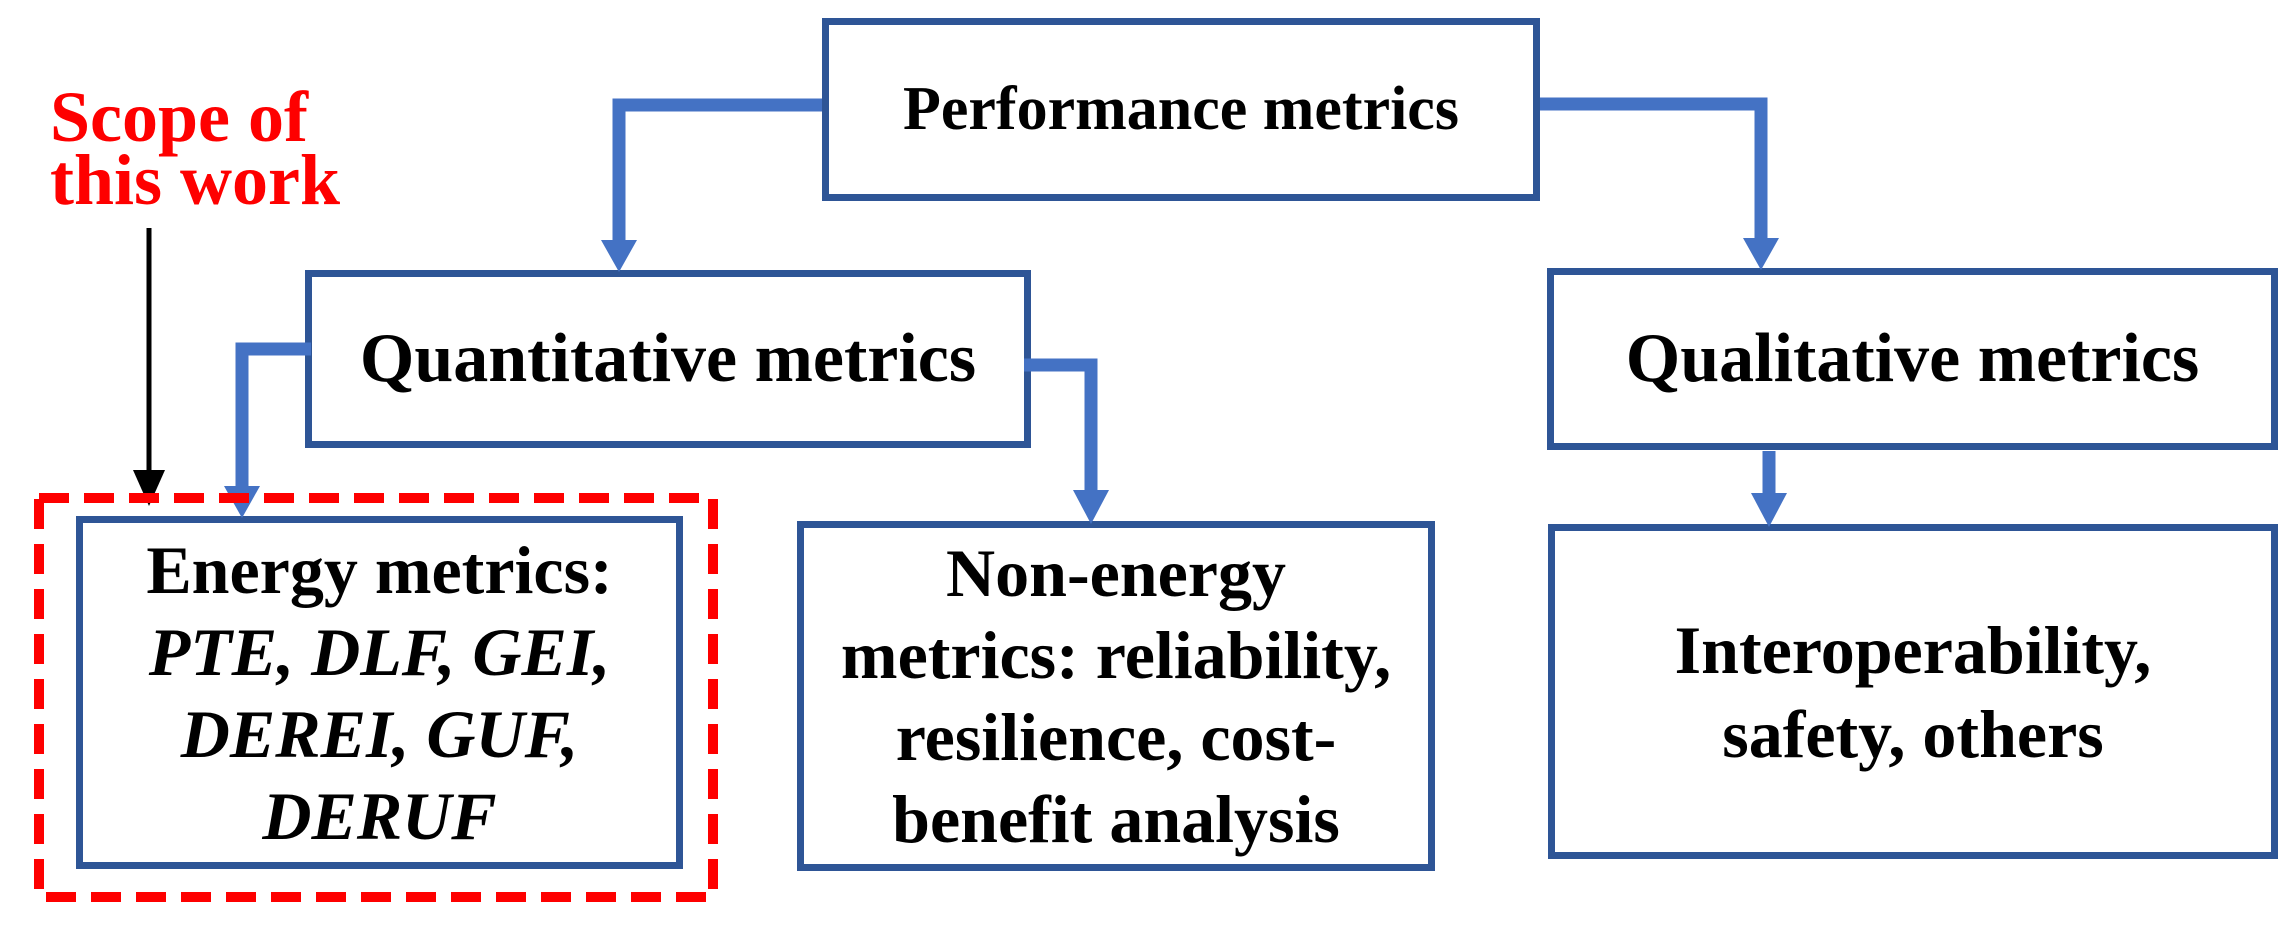 The height and width of the screenshot is (926, 2291). I want to click on arrowhead-performance-to-quantitative-icon, so click(619, 256).